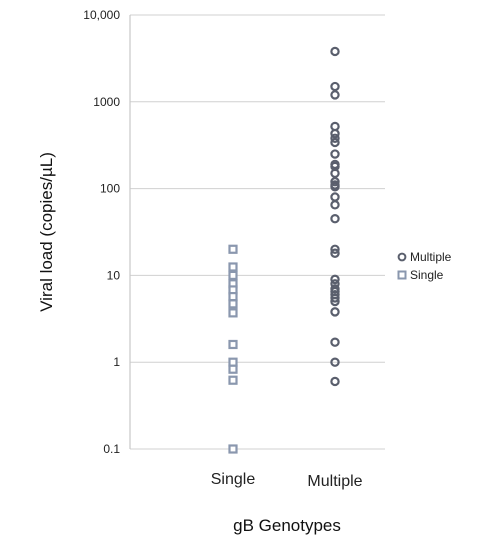  Describe the element at coordinates (106, 102) in the screenshot. I see `y-tick-label: 1000` at that location.